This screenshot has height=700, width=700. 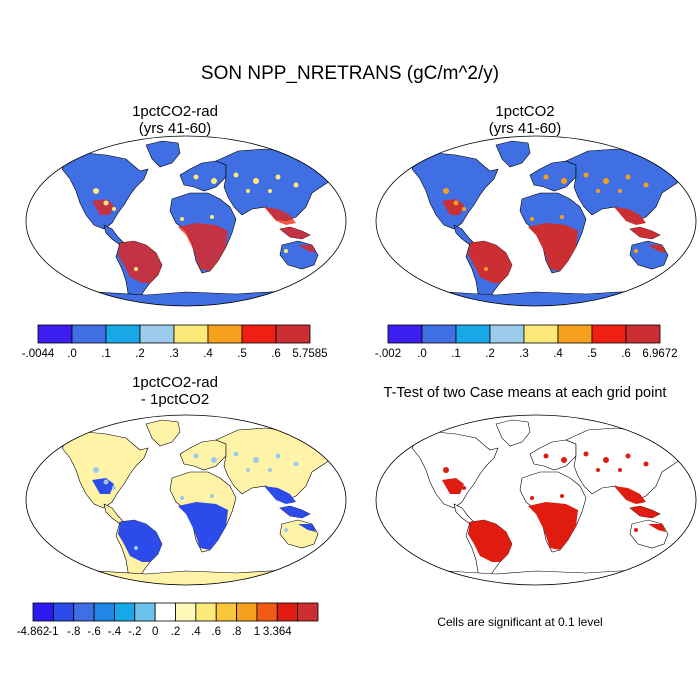 What do you see at coordinates (175, 399) in the screenshot?
I see `panel-title-line2: - 1pctCO2` at bounding box center [175, 399].